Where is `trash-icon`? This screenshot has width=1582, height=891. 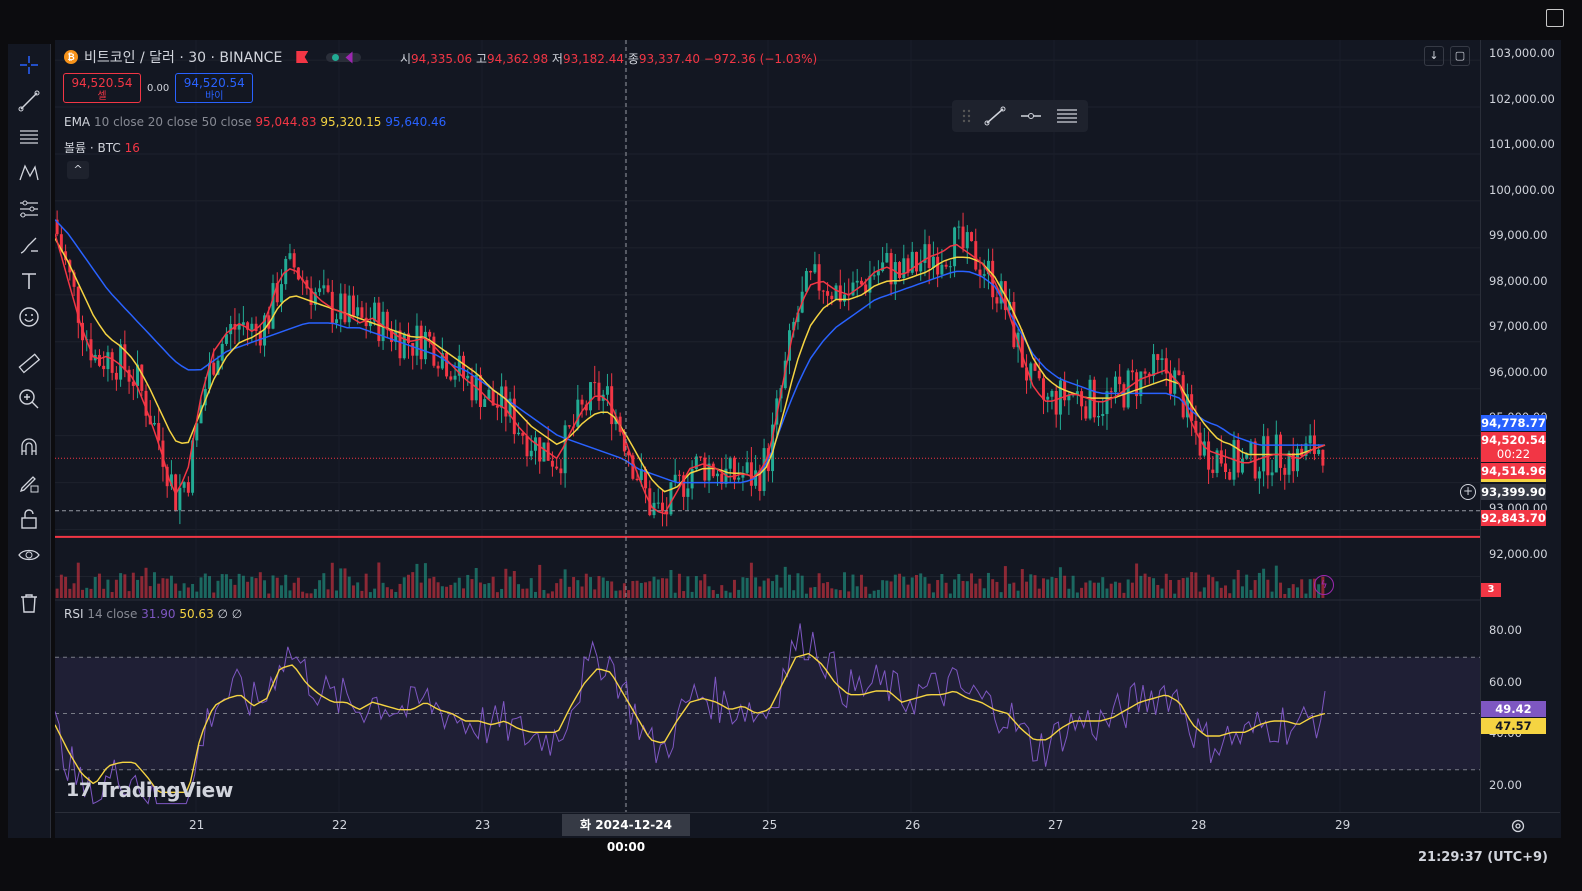 trash-icon is located at coordinates (29, 603).